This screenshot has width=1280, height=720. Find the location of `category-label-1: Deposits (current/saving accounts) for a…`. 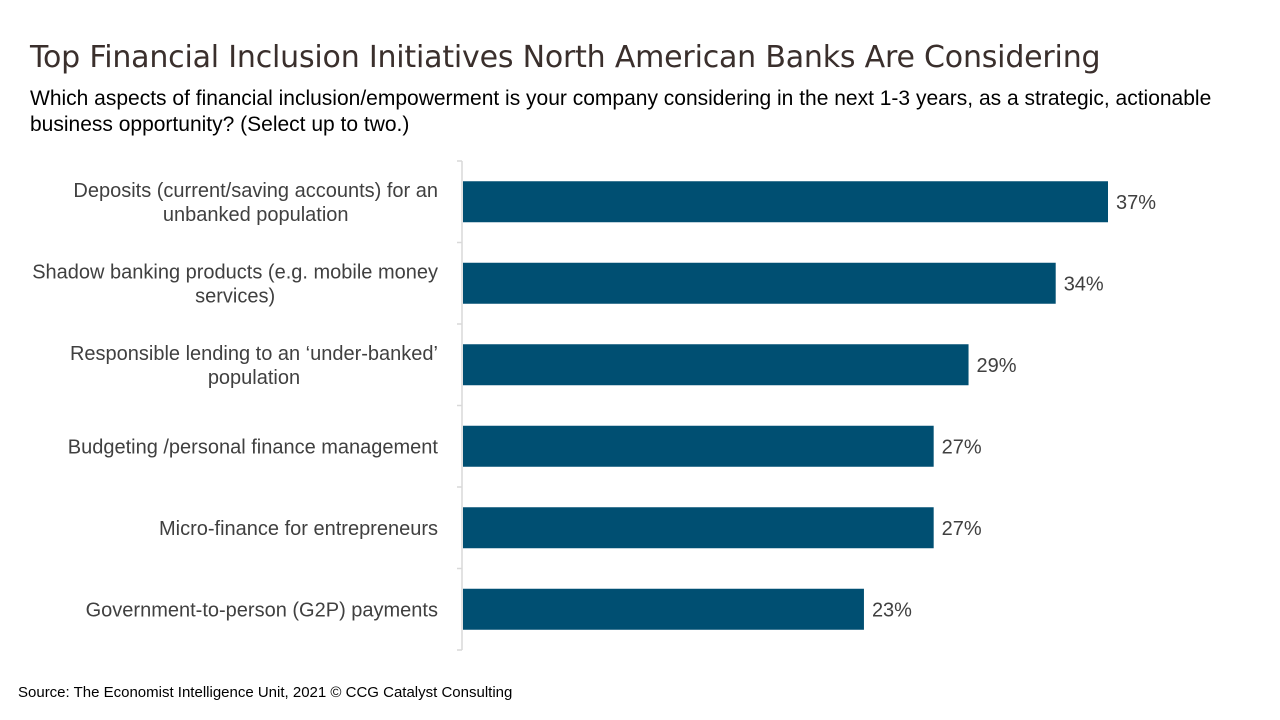

category-label-1: Deposits (current/saving accounts) for a… is located at coordinates (255, 203).